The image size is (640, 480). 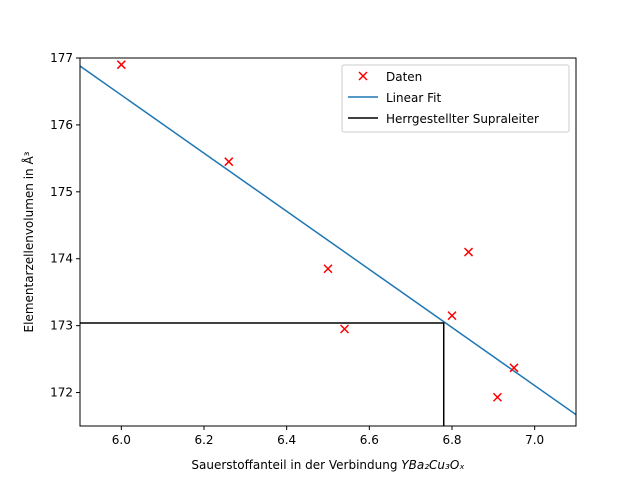 I want to click on legend-entry-supraleiter: Herrgestellter Supraleiter, so click(x=443, y=119).